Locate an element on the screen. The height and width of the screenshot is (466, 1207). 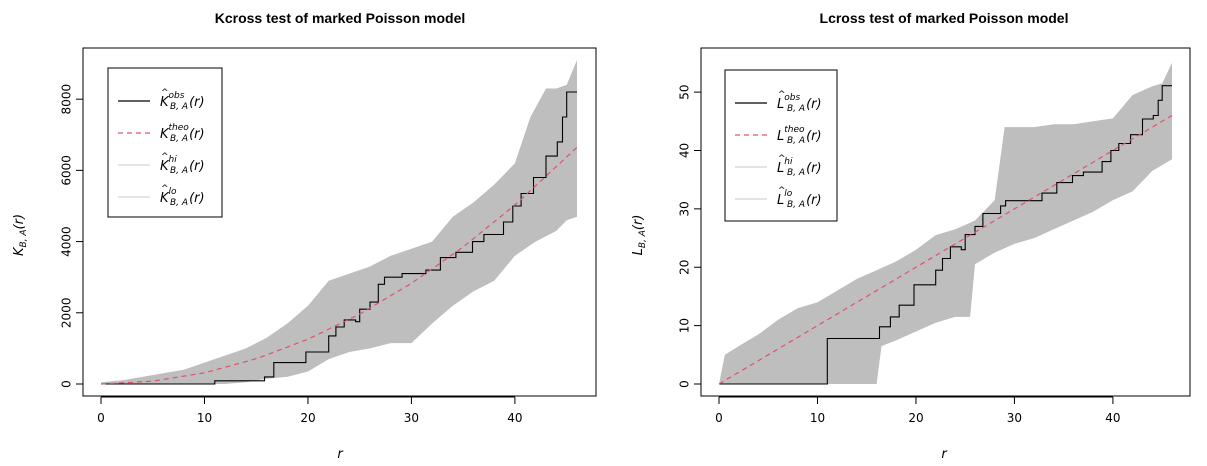
lcross-legend-hat-obs: ^ is located at coordinates (782, 95).